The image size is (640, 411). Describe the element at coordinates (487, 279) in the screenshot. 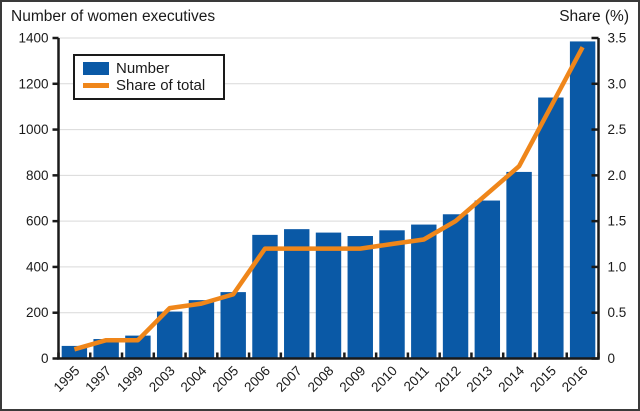

I see `bar-2013` at that location.